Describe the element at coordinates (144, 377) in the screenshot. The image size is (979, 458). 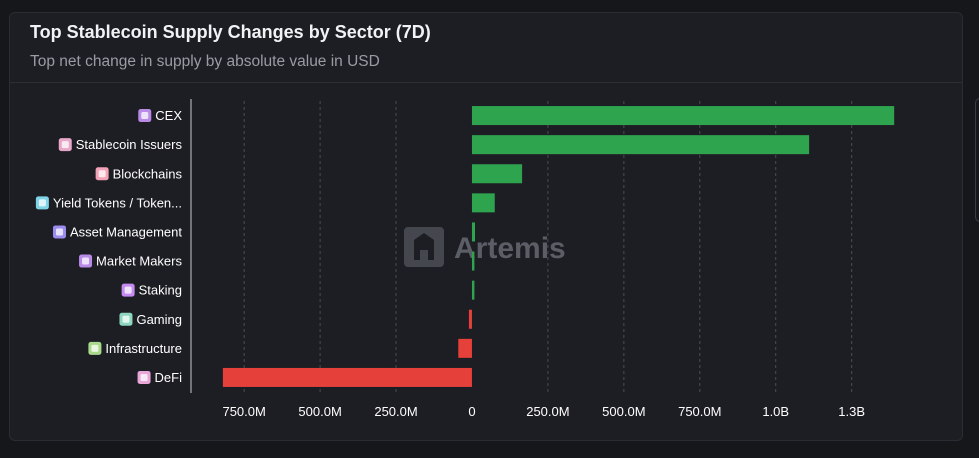
I see `defi-icon-glyph` at that location.